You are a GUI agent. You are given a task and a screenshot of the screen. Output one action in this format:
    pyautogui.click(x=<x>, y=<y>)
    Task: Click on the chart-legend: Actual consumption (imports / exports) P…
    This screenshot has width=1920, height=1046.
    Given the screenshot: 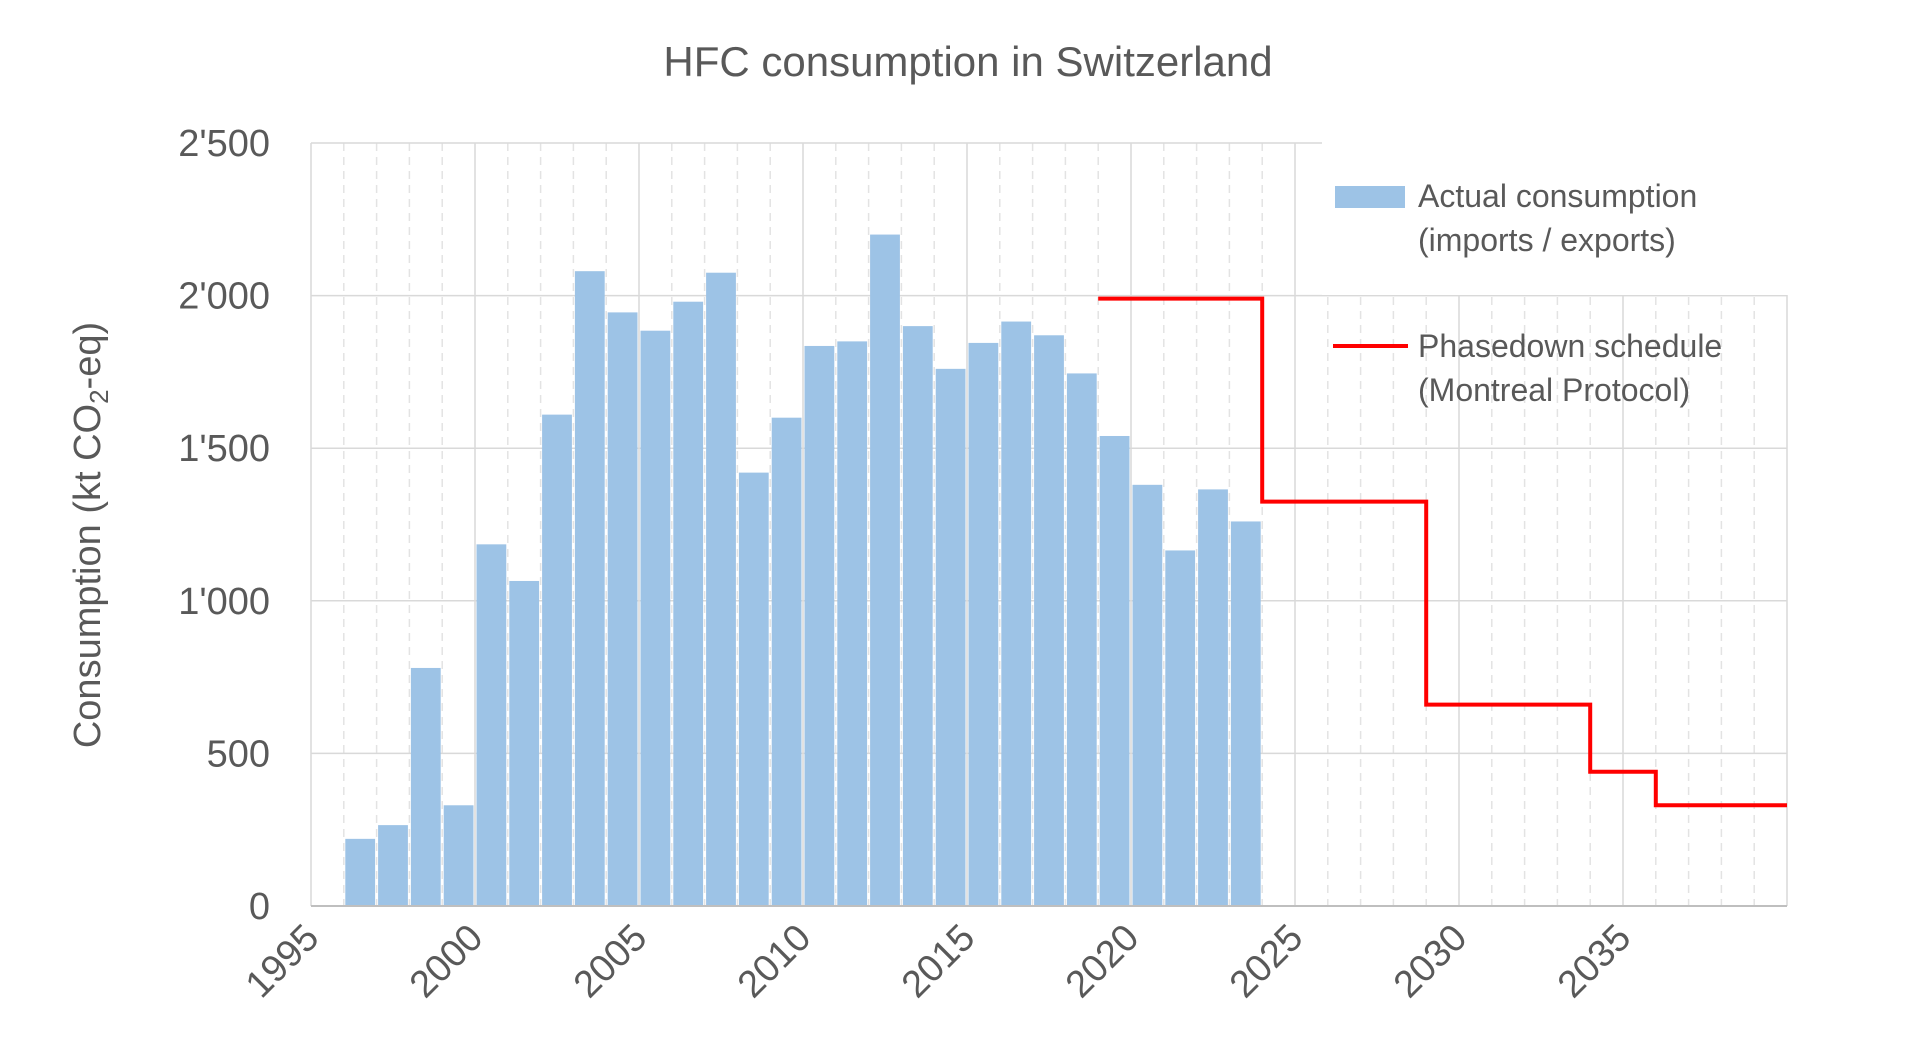 What is the action you would take?
    pyautogui.click(x=1557, y=204)
    